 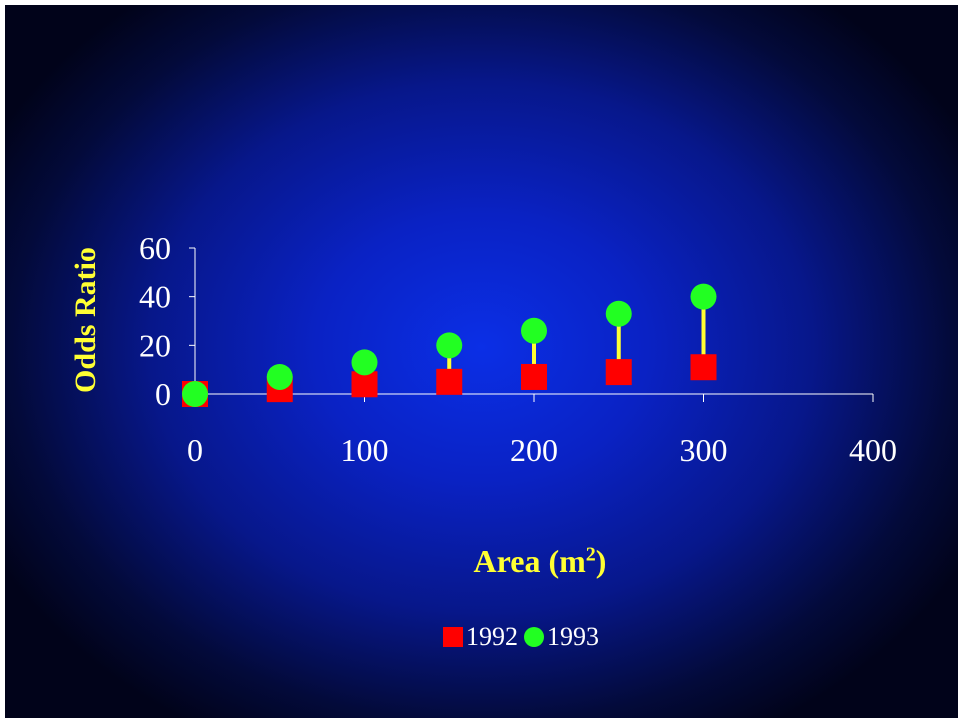 What do you see at coordinates (453, 637) in the screenshot?
I see `legend-1992-marker` at bounding box center [453, 637].